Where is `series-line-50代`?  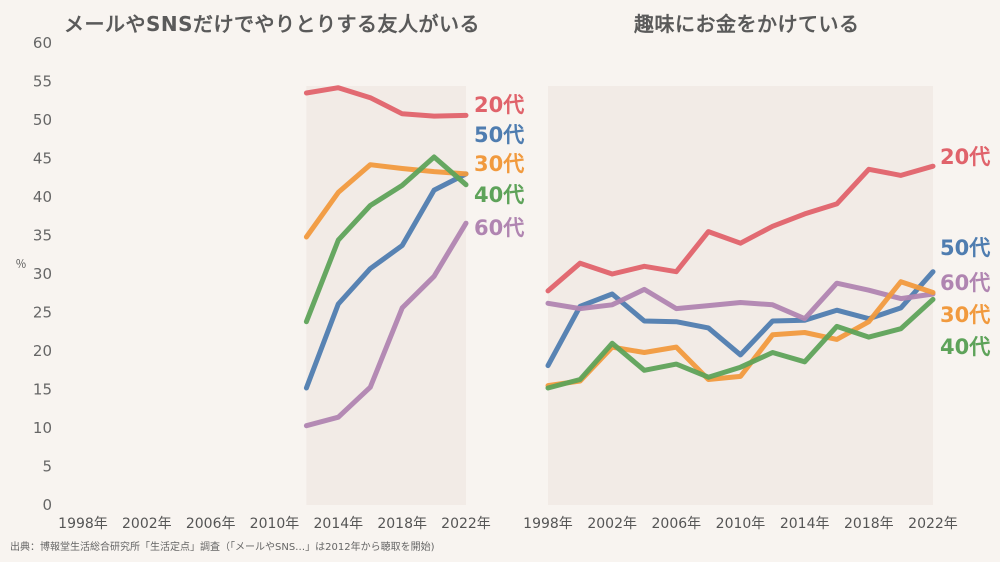 series-line-50代 is located at coordinates (386, 281).